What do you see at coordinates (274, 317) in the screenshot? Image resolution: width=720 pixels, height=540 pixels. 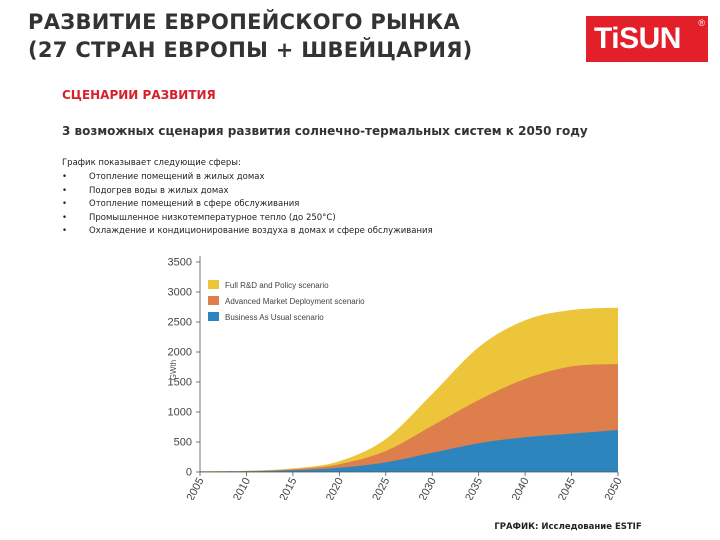 I see `legend-label: Business As Usual scenario` at bounding box center [274, 317].